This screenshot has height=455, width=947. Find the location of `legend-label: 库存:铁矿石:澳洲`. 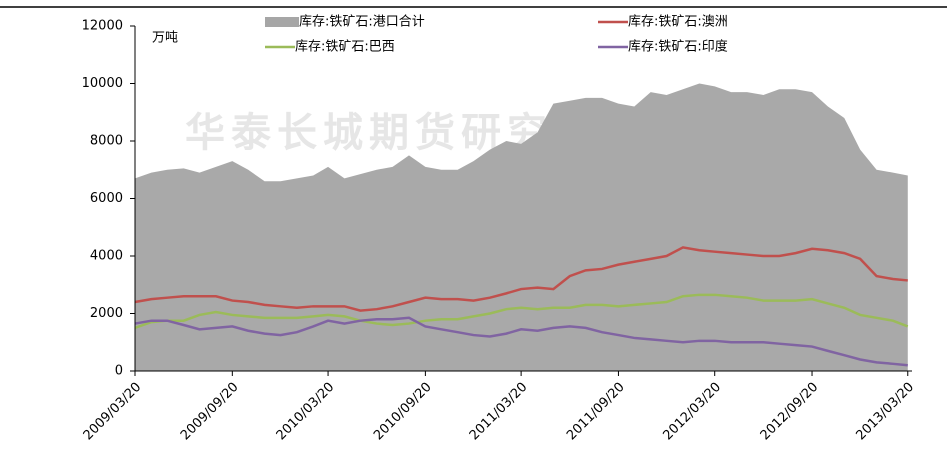

legend-label: 库存:铁矿石:澳洲 is located at coordinates (678, 22).